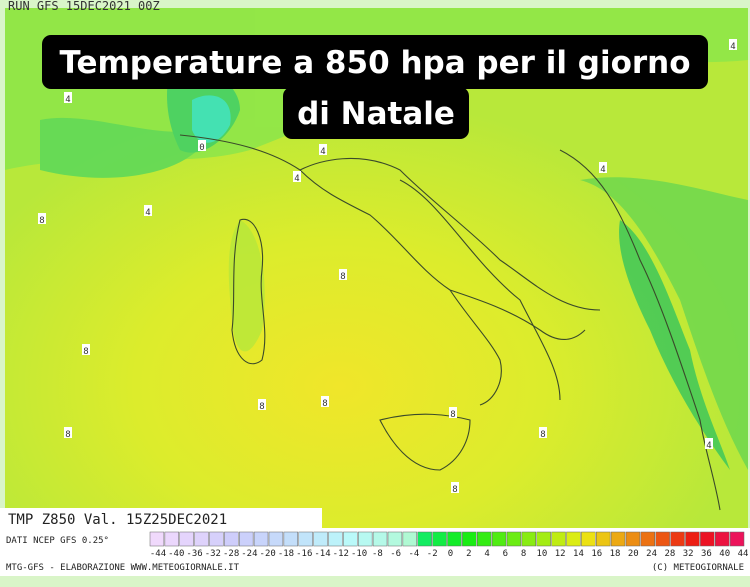 The image size is (750, 587). What do you see at coordinates (486, 554) in the screenshot?
I see `scale-label: 4` at bounding box center [486, 554].